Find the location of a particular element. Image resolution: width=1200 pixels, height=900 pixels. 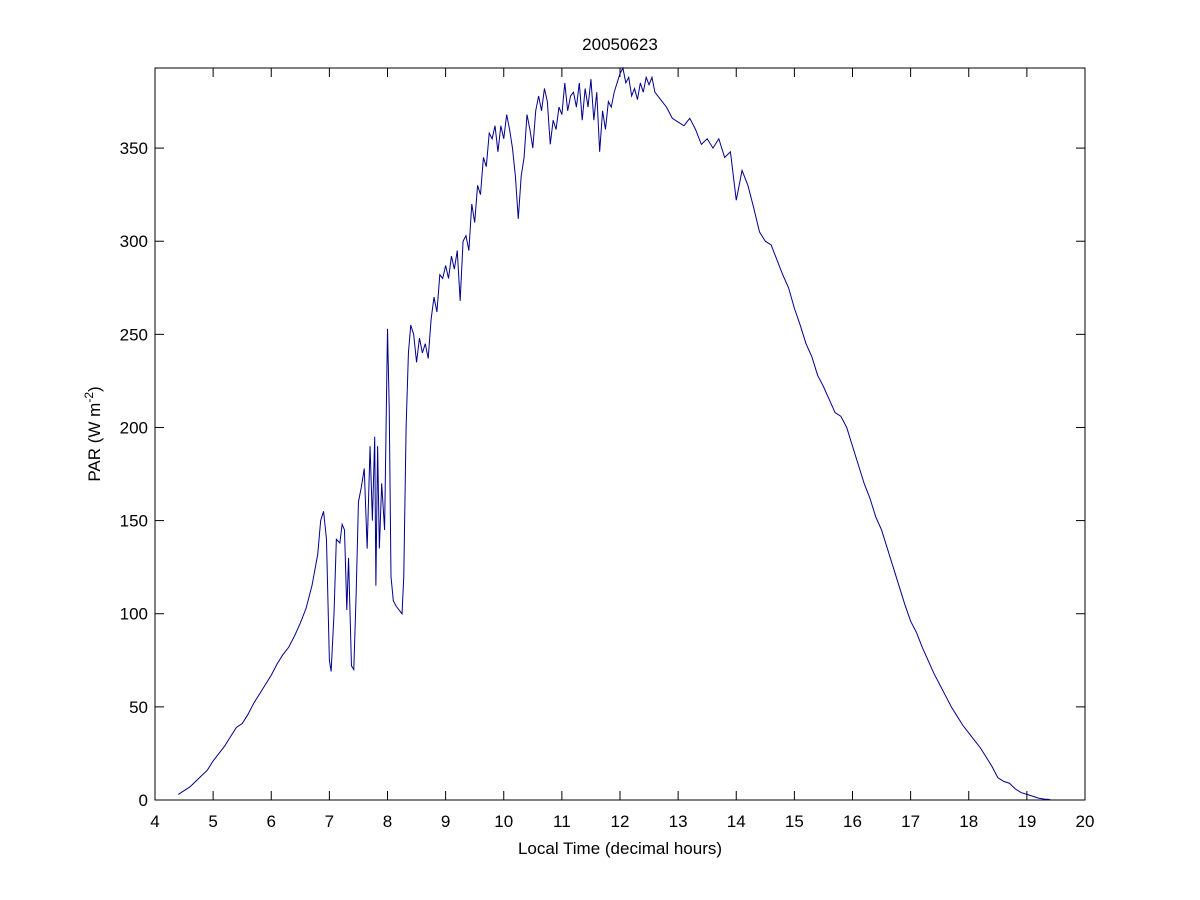

y-tick-label: 250 is located at coordinates (134, 334).